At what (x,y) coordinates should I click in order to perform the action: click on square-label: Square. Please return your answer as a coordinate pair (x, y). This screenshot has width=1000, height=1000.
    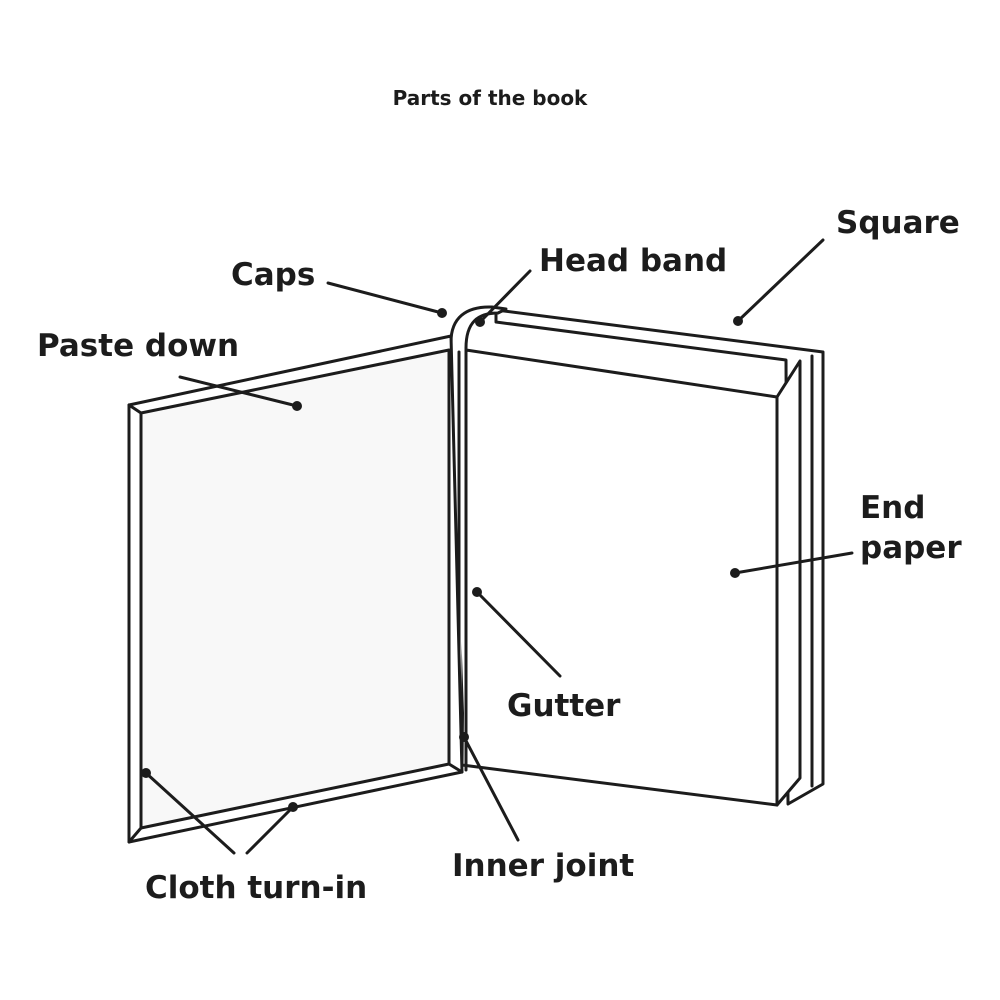
    Looking at the image, I should click on (898, 223).